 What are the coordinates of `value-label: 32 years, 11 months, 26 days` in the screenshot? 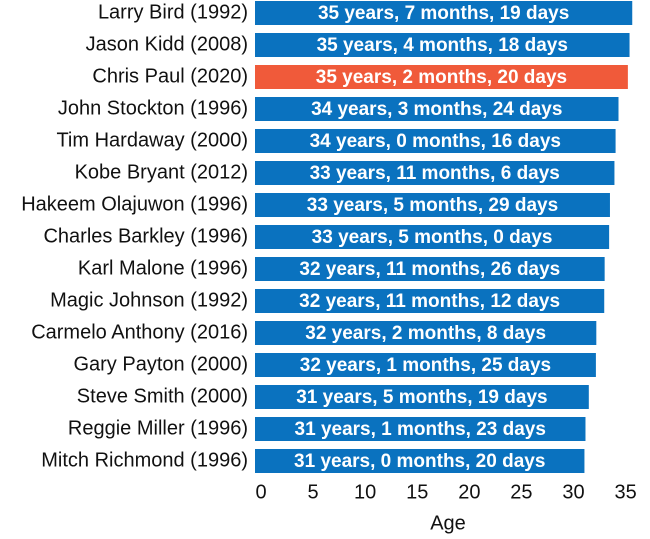 It's located at (429, 269).